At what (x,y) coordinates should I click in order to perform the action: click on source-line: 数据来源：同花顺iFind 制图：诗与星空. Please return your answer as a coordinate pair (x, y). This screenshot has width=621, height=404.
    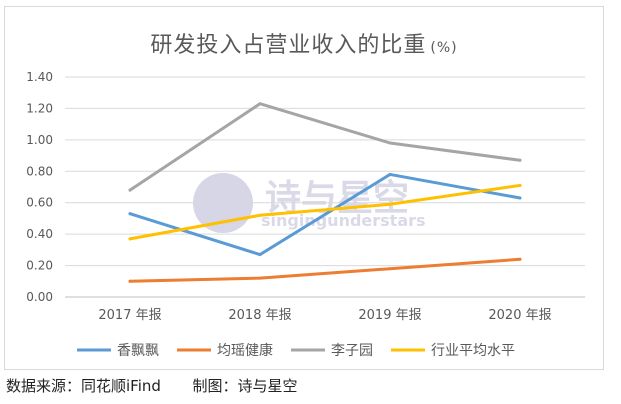
    Looking at the image, I should click on (151, 385).